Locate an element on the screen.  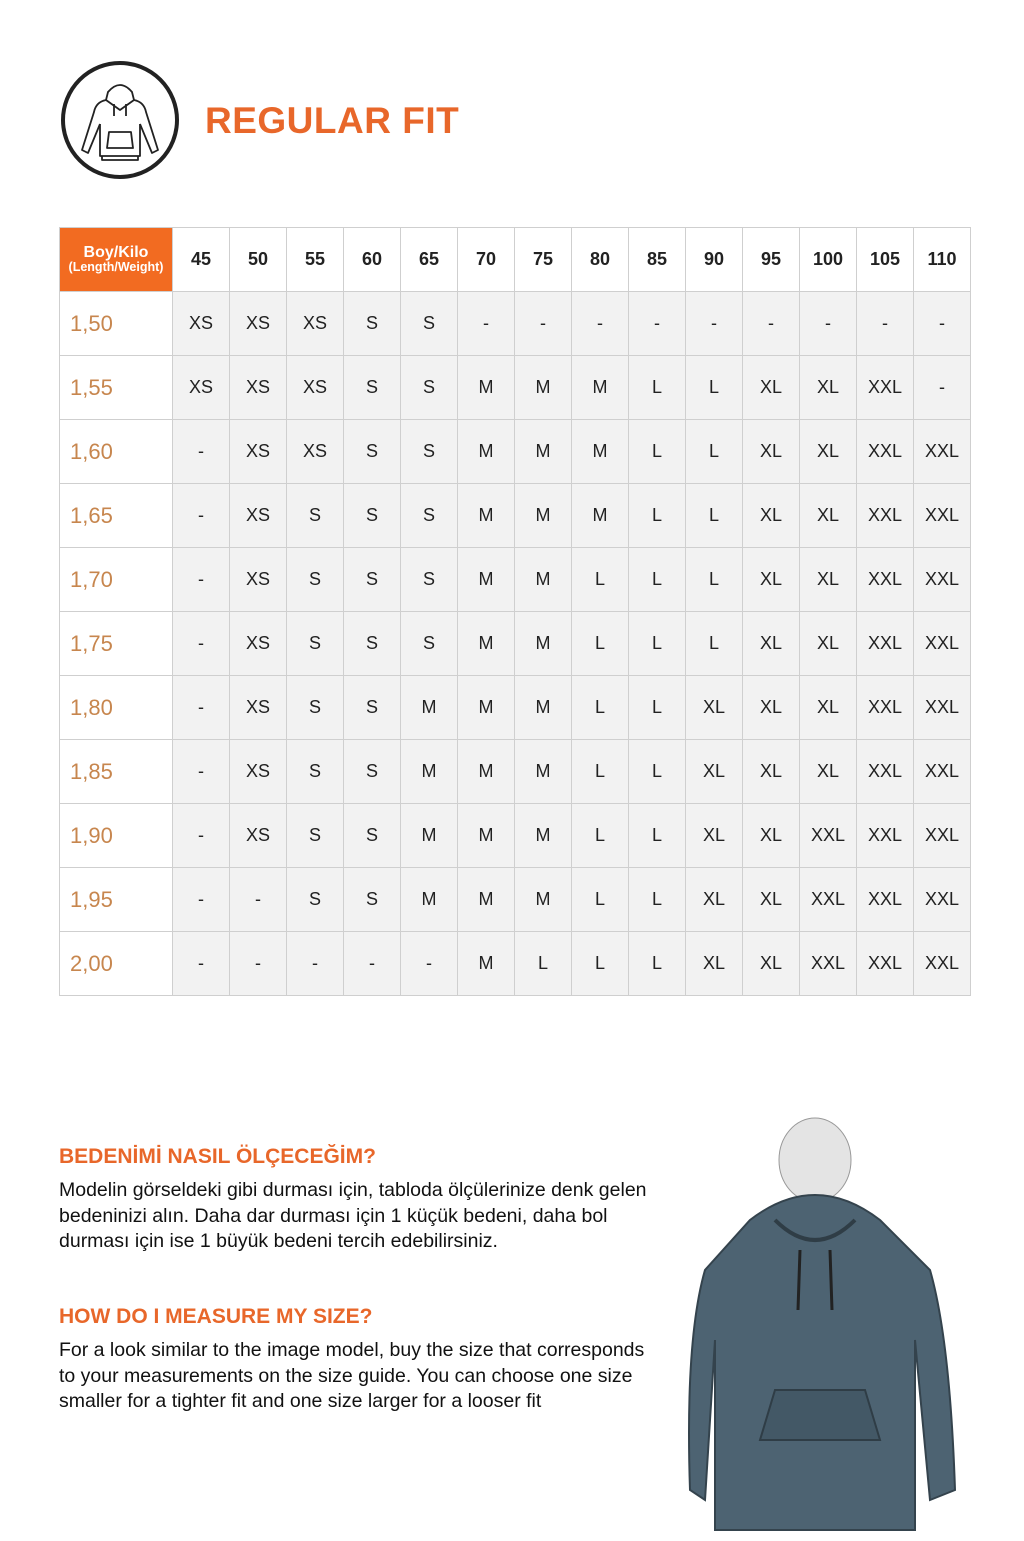
weight-header: 45 is located at coordinates (201, 259).